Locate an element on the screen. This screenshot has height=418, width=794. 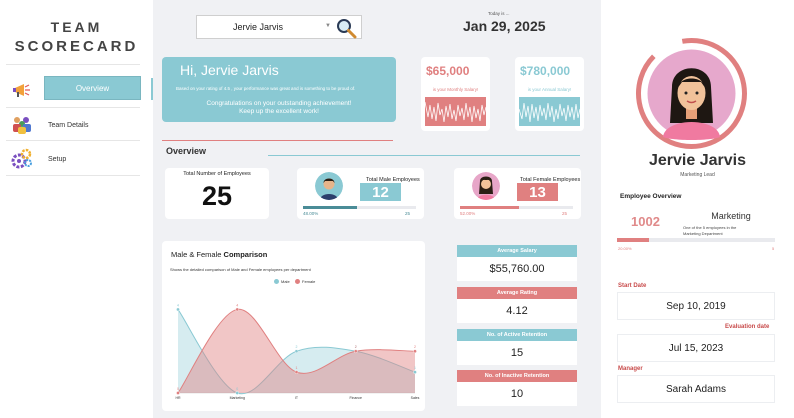
stat-value-inactive-retention: 10 is located at coordinates (517, 394).